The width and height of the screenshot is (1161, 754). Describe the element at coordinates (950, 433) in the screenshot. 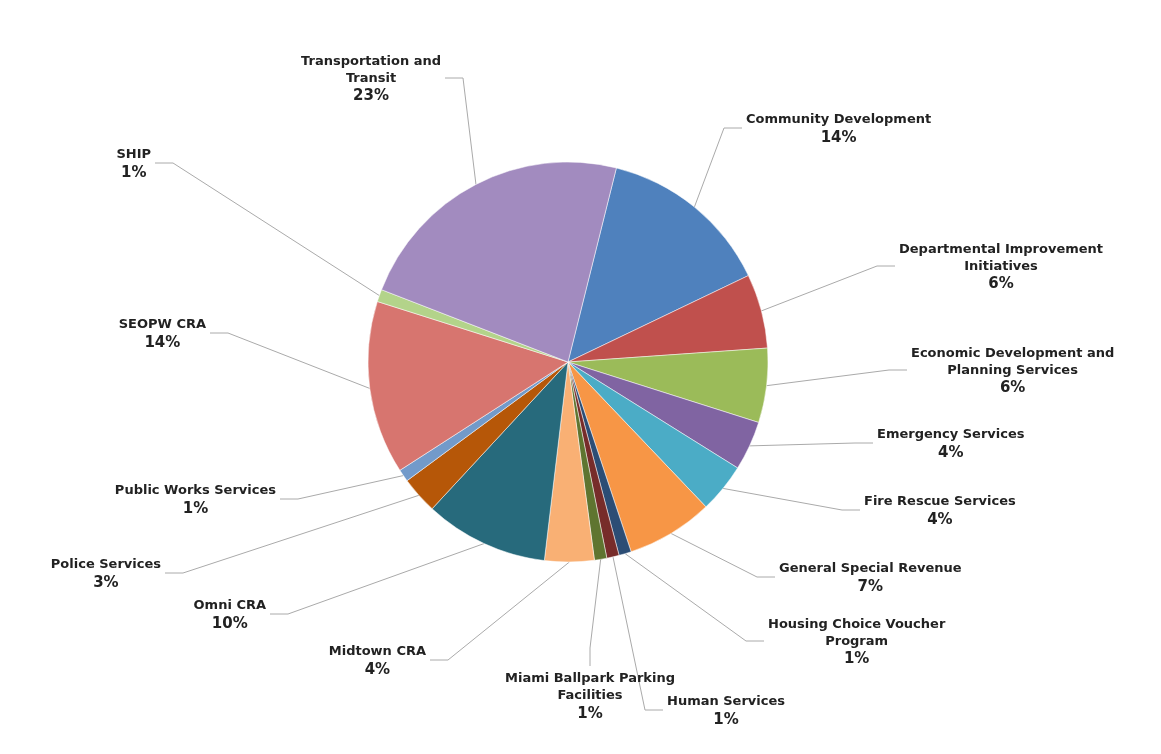

I see `slice-label: Emergency Services` at that location.